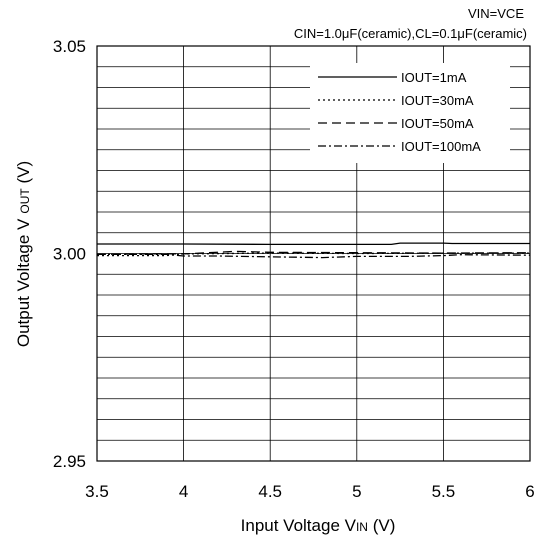  What do you see at coordinates (23, 282) in the screenshot?
I see `y-axis-title-main: Output Voltage V` at bounding box center [23, 282].